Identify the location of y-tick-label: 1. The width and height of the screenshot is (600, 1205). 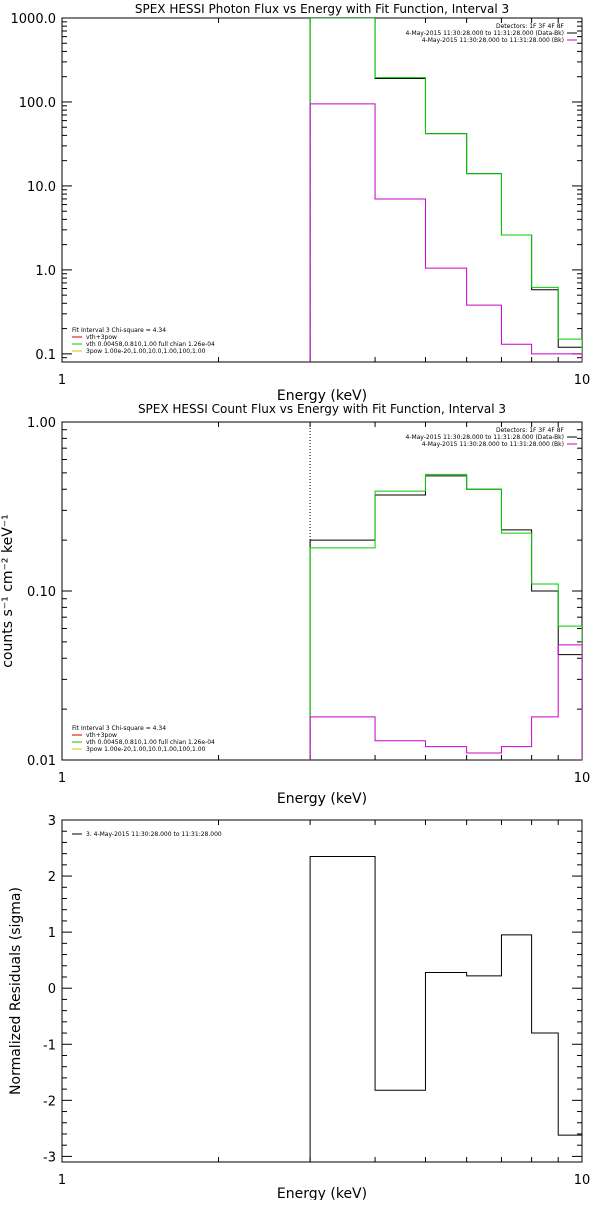
(52, 933).